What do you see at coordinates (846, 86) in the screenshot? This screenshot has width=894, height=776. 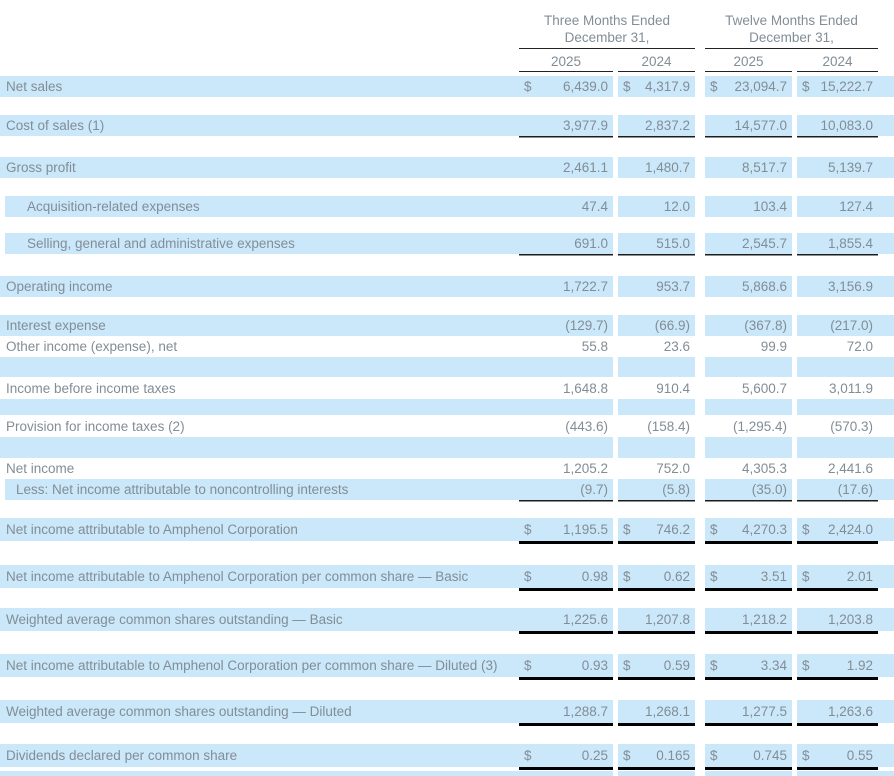 I see `cell-value: 15,222.7` at bounding box center [846, 86].